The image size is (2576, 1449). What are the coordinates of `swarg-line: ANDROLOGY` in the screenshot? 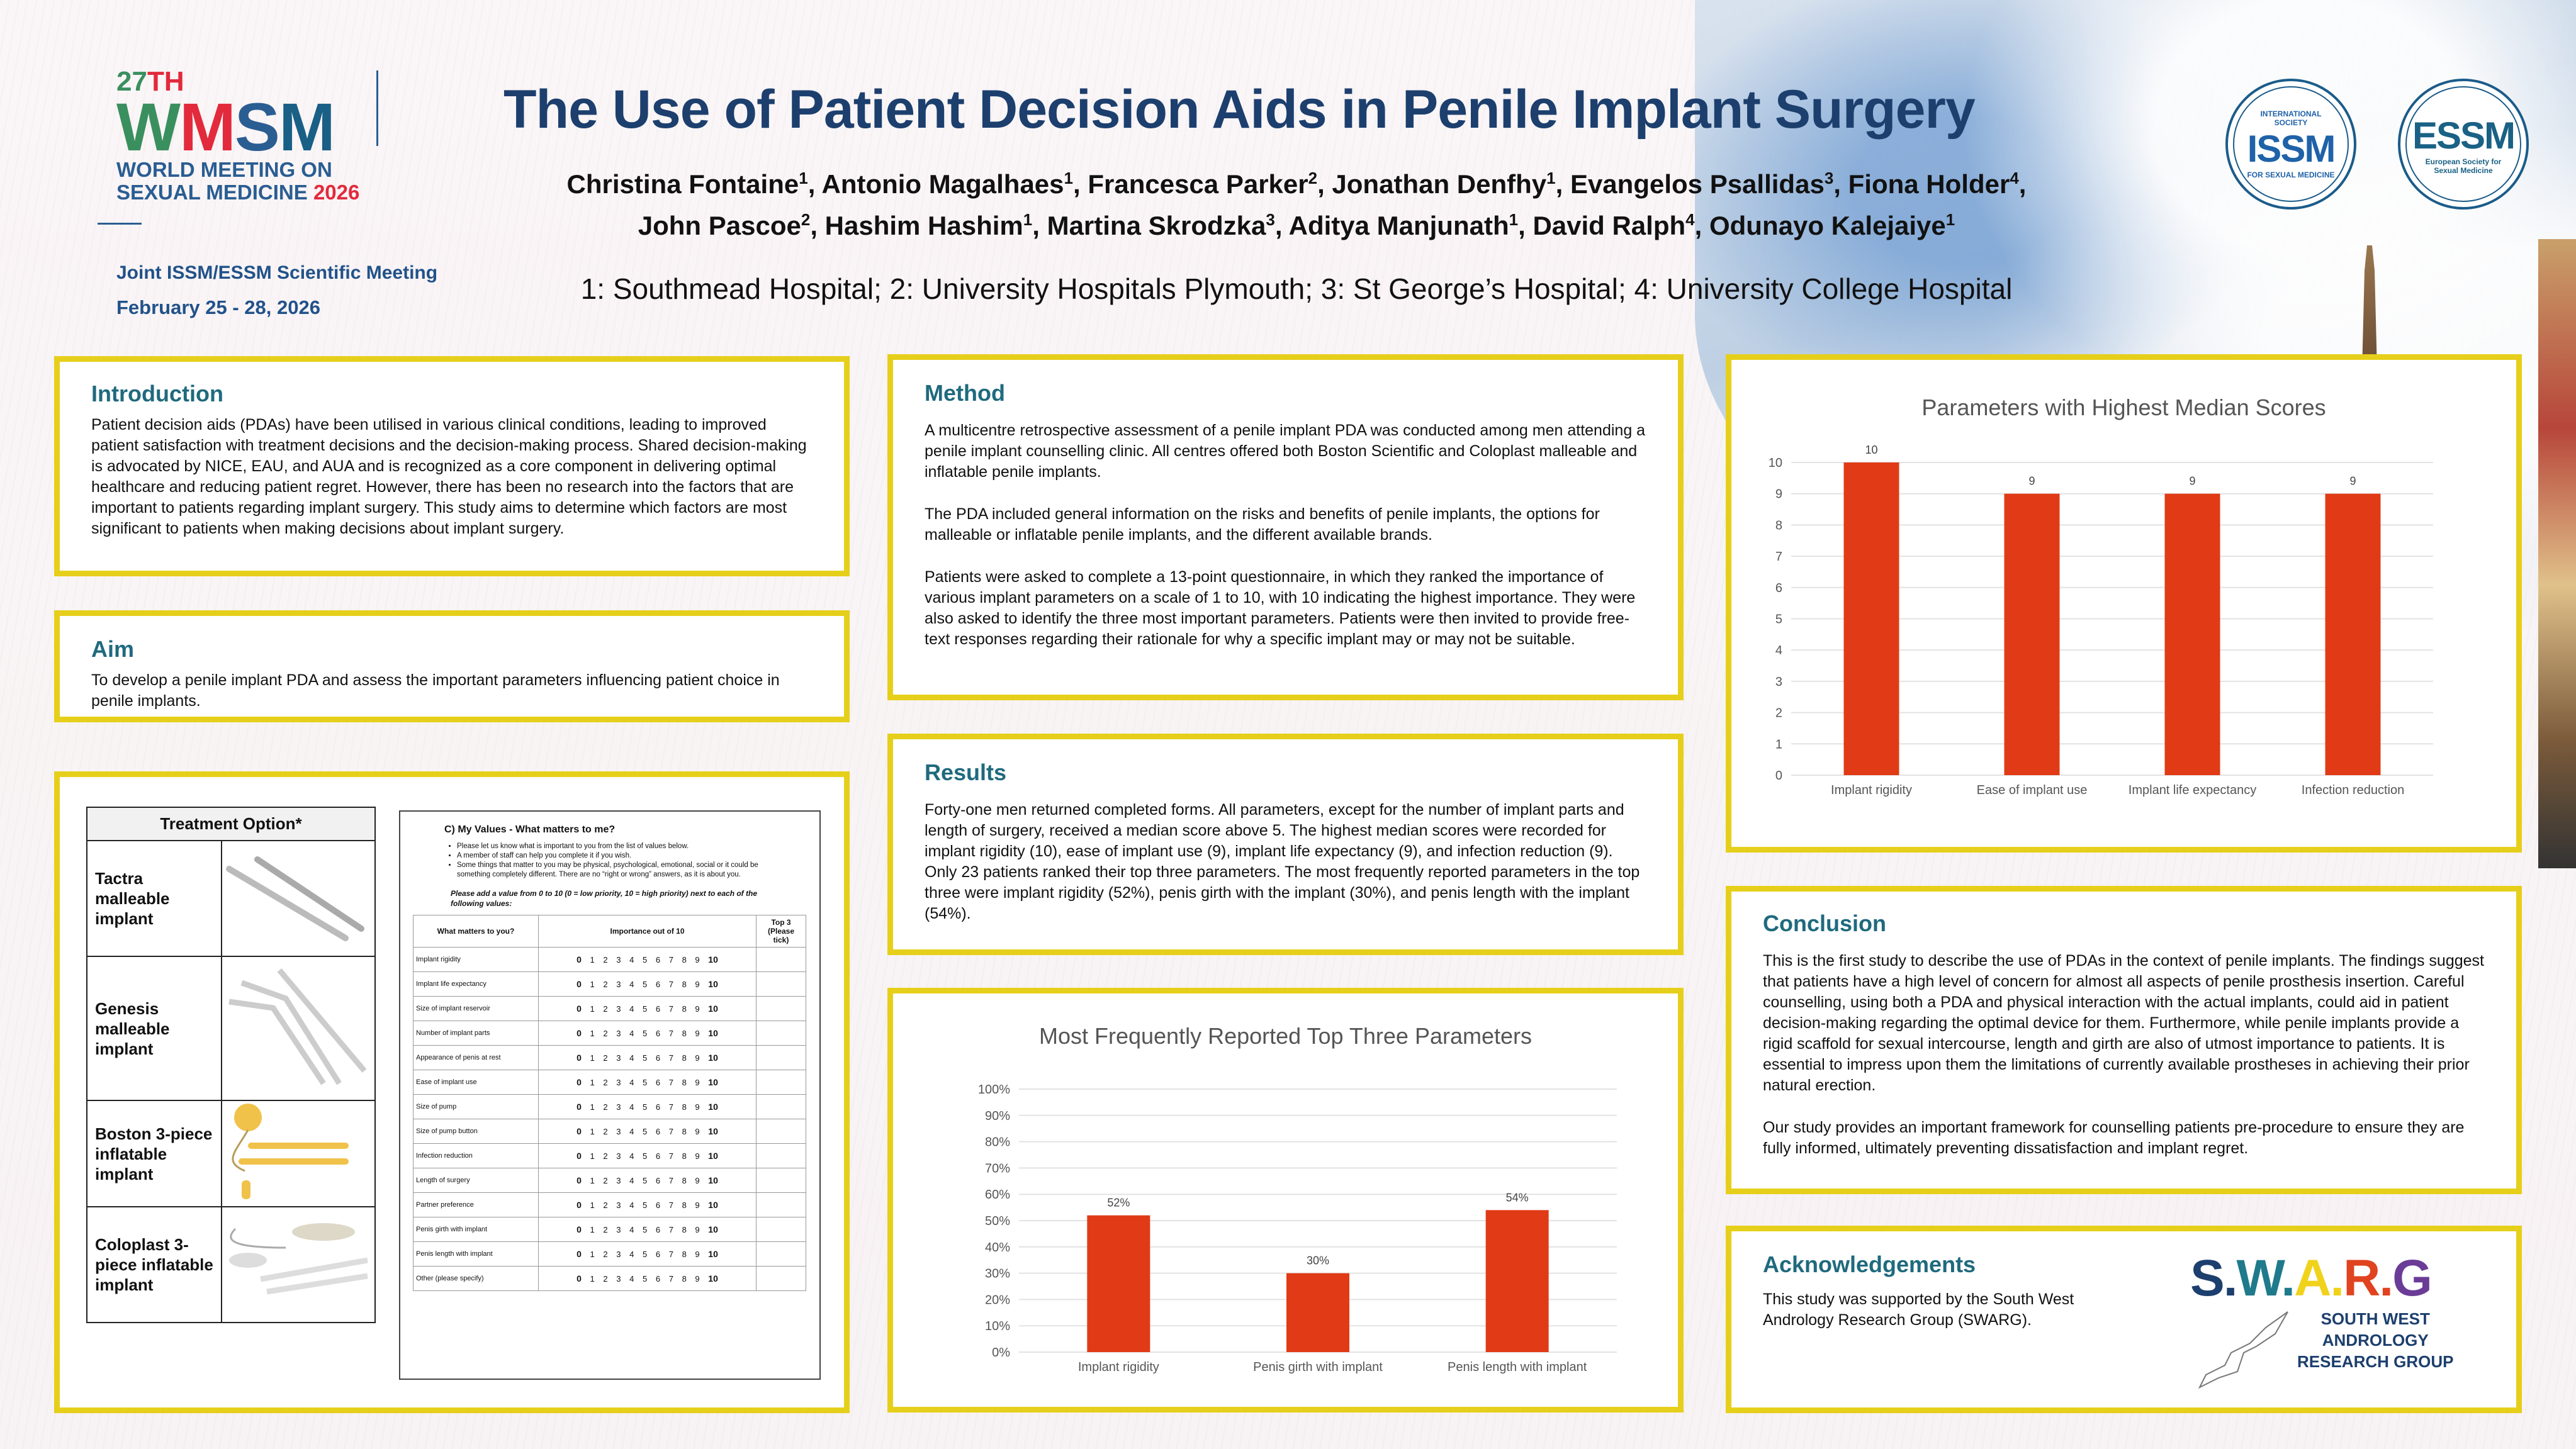 It's located at (2375, 1340).